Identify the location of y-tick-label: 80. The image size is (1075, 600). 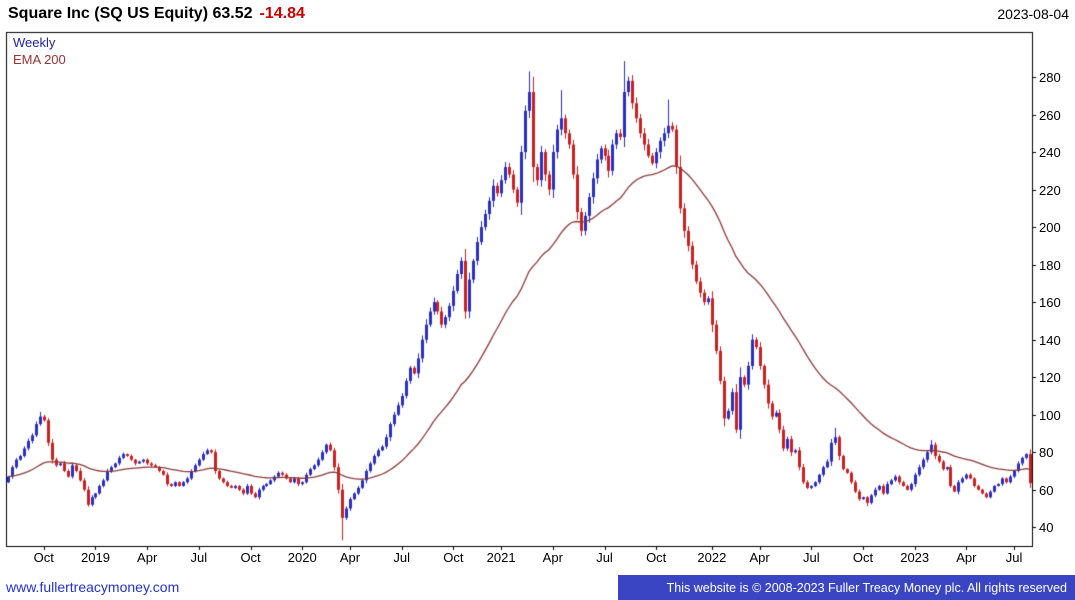
(1046, 453).